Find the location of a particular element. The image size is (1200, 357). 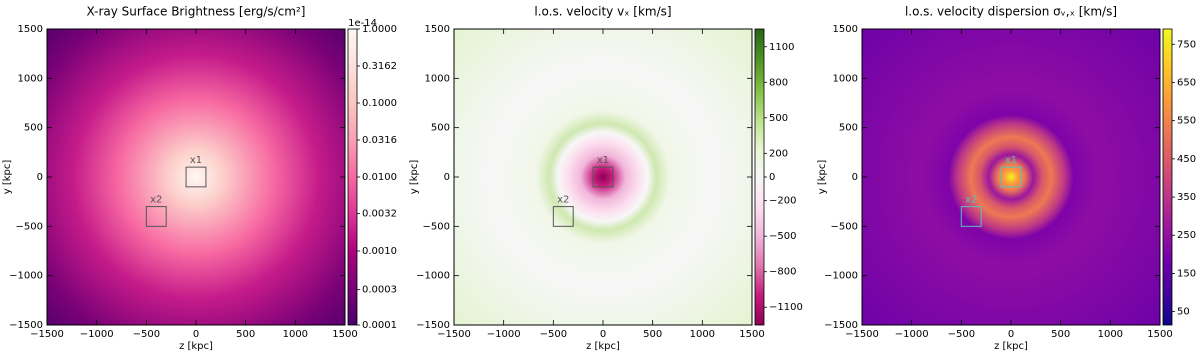

title: X-ray Surface Brightness [erg/s/cm²] is located at coordinates (196, 12).